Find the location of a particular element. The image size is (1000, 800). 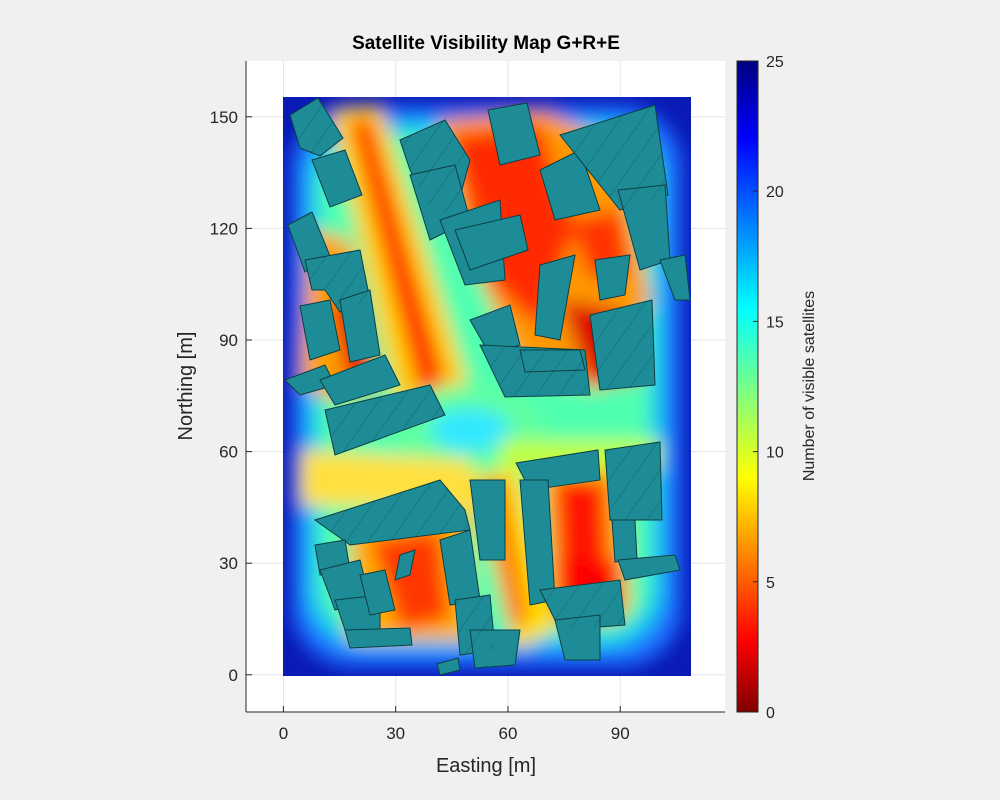

y-tick-label: 60 is located at coordinates (228, 452).